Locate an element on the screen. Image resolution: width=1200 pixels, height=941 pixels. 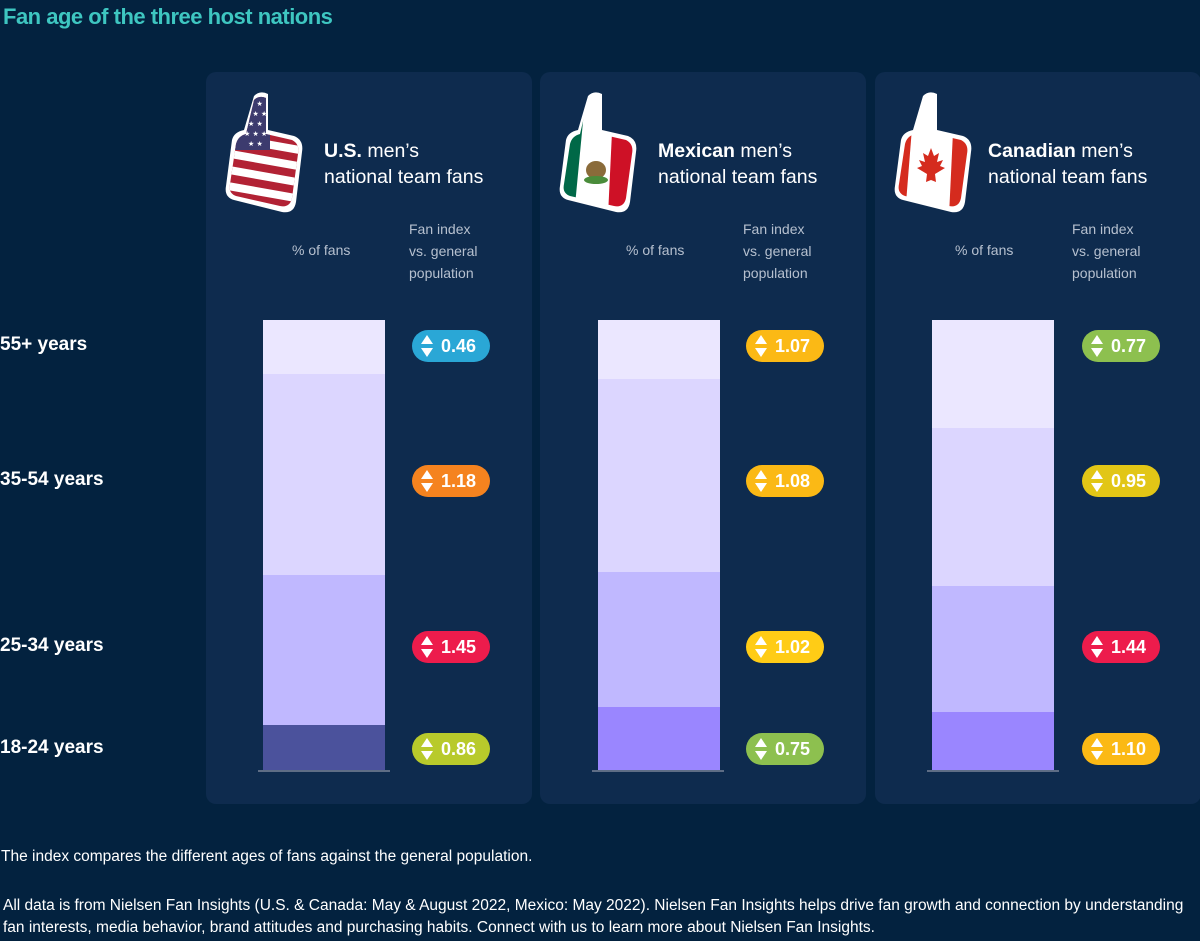
index-pill-canada-25-34: 1.44 is located at coordinates (1121, 647).